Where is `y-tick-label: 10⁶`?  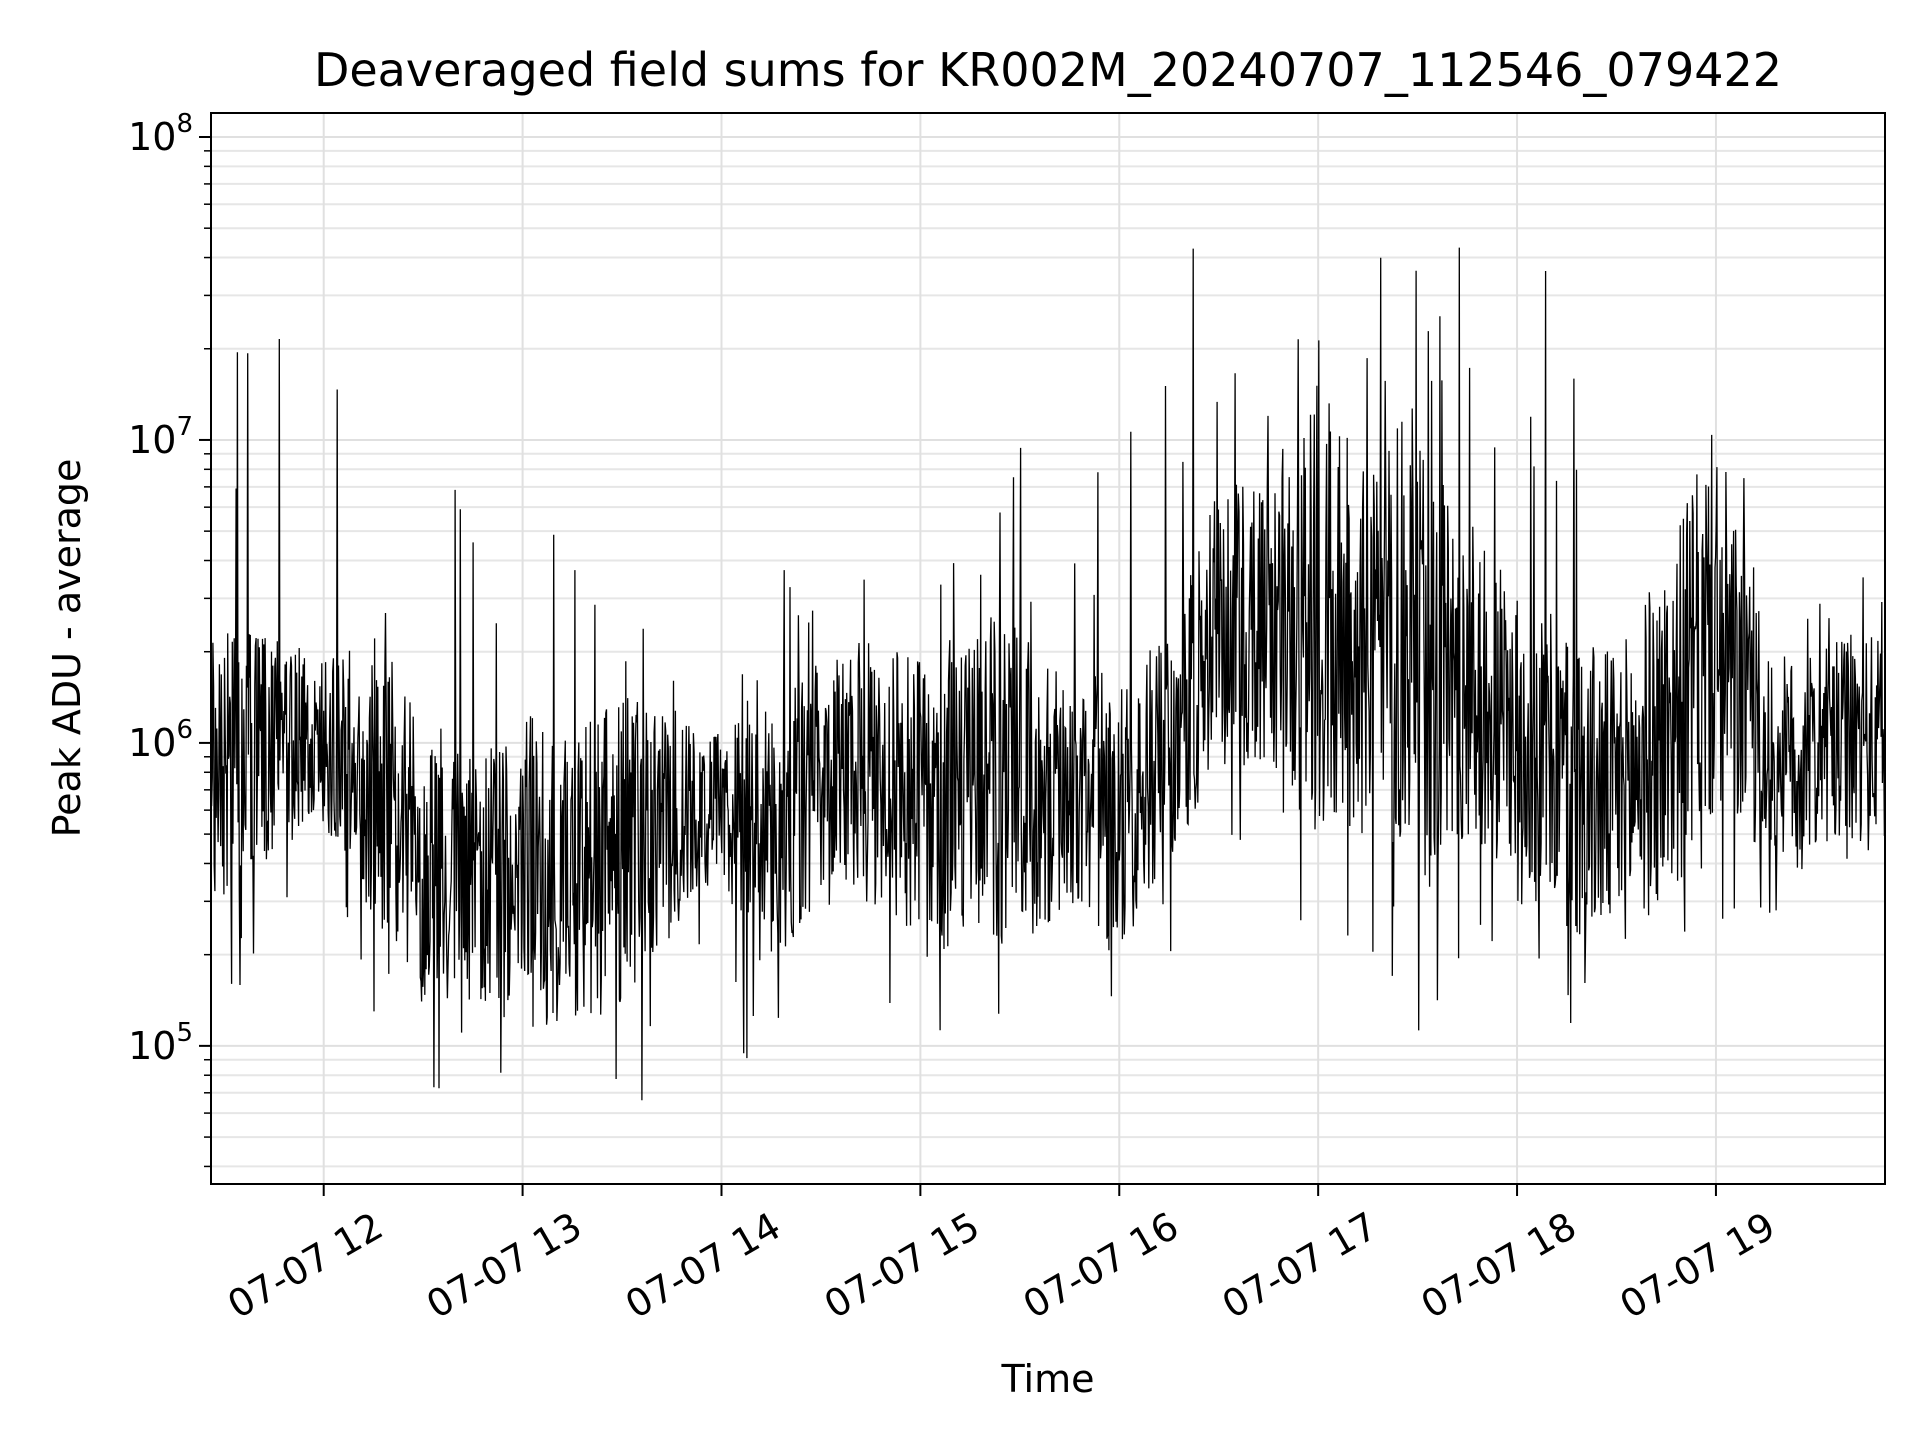 y-tick-label: 10⁶ is located at coordinates (160, 740).